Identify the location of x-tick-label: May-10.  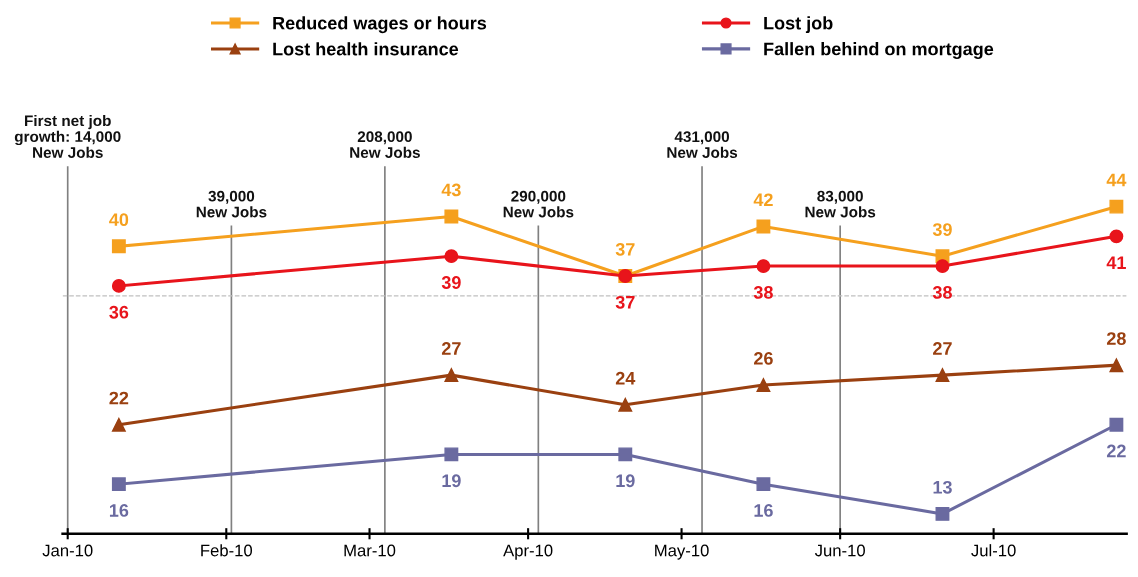
(682, 552).